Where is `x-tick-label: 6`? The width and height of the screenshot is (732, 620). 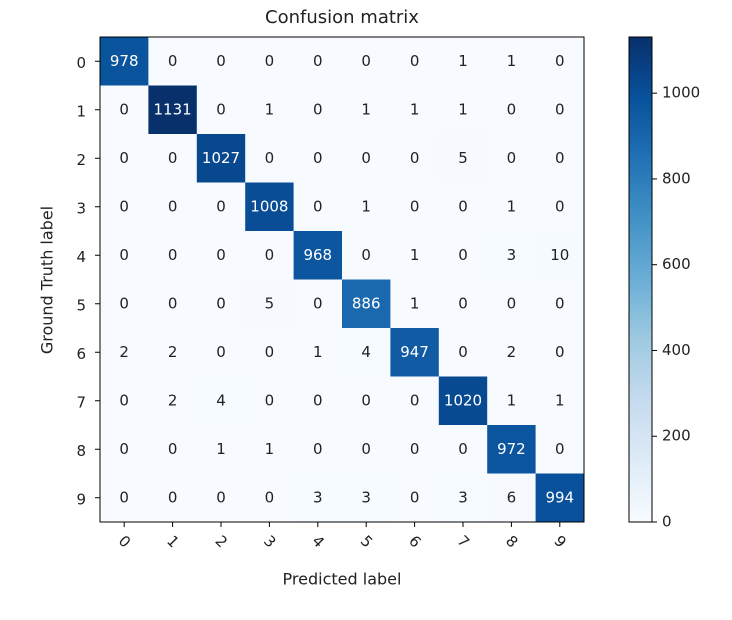
x-tick-label: 6 is located at coordinates (414, 541).